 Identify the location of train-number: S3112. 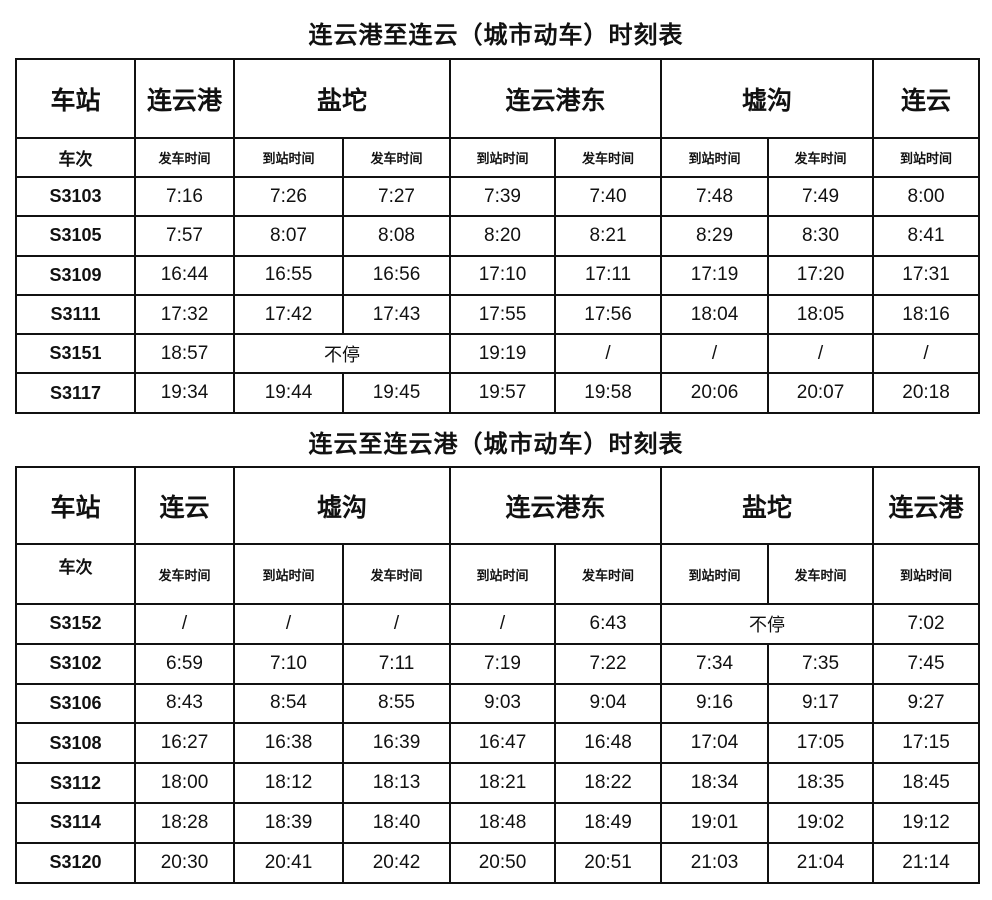
(75, 783).